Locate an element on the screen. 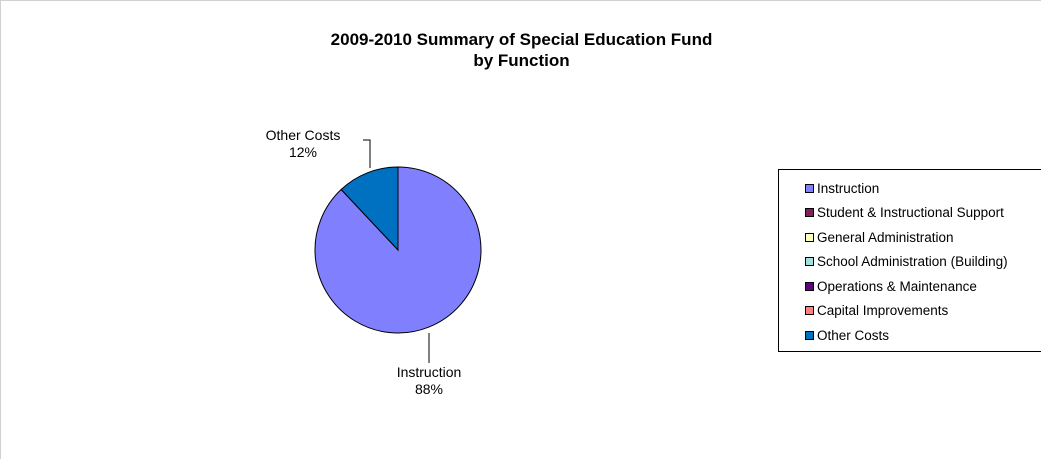 This screenshot has width=1041, height=460. legend-label-school-administration-building: School Administration (Building) is located at coordinates (912, 262).